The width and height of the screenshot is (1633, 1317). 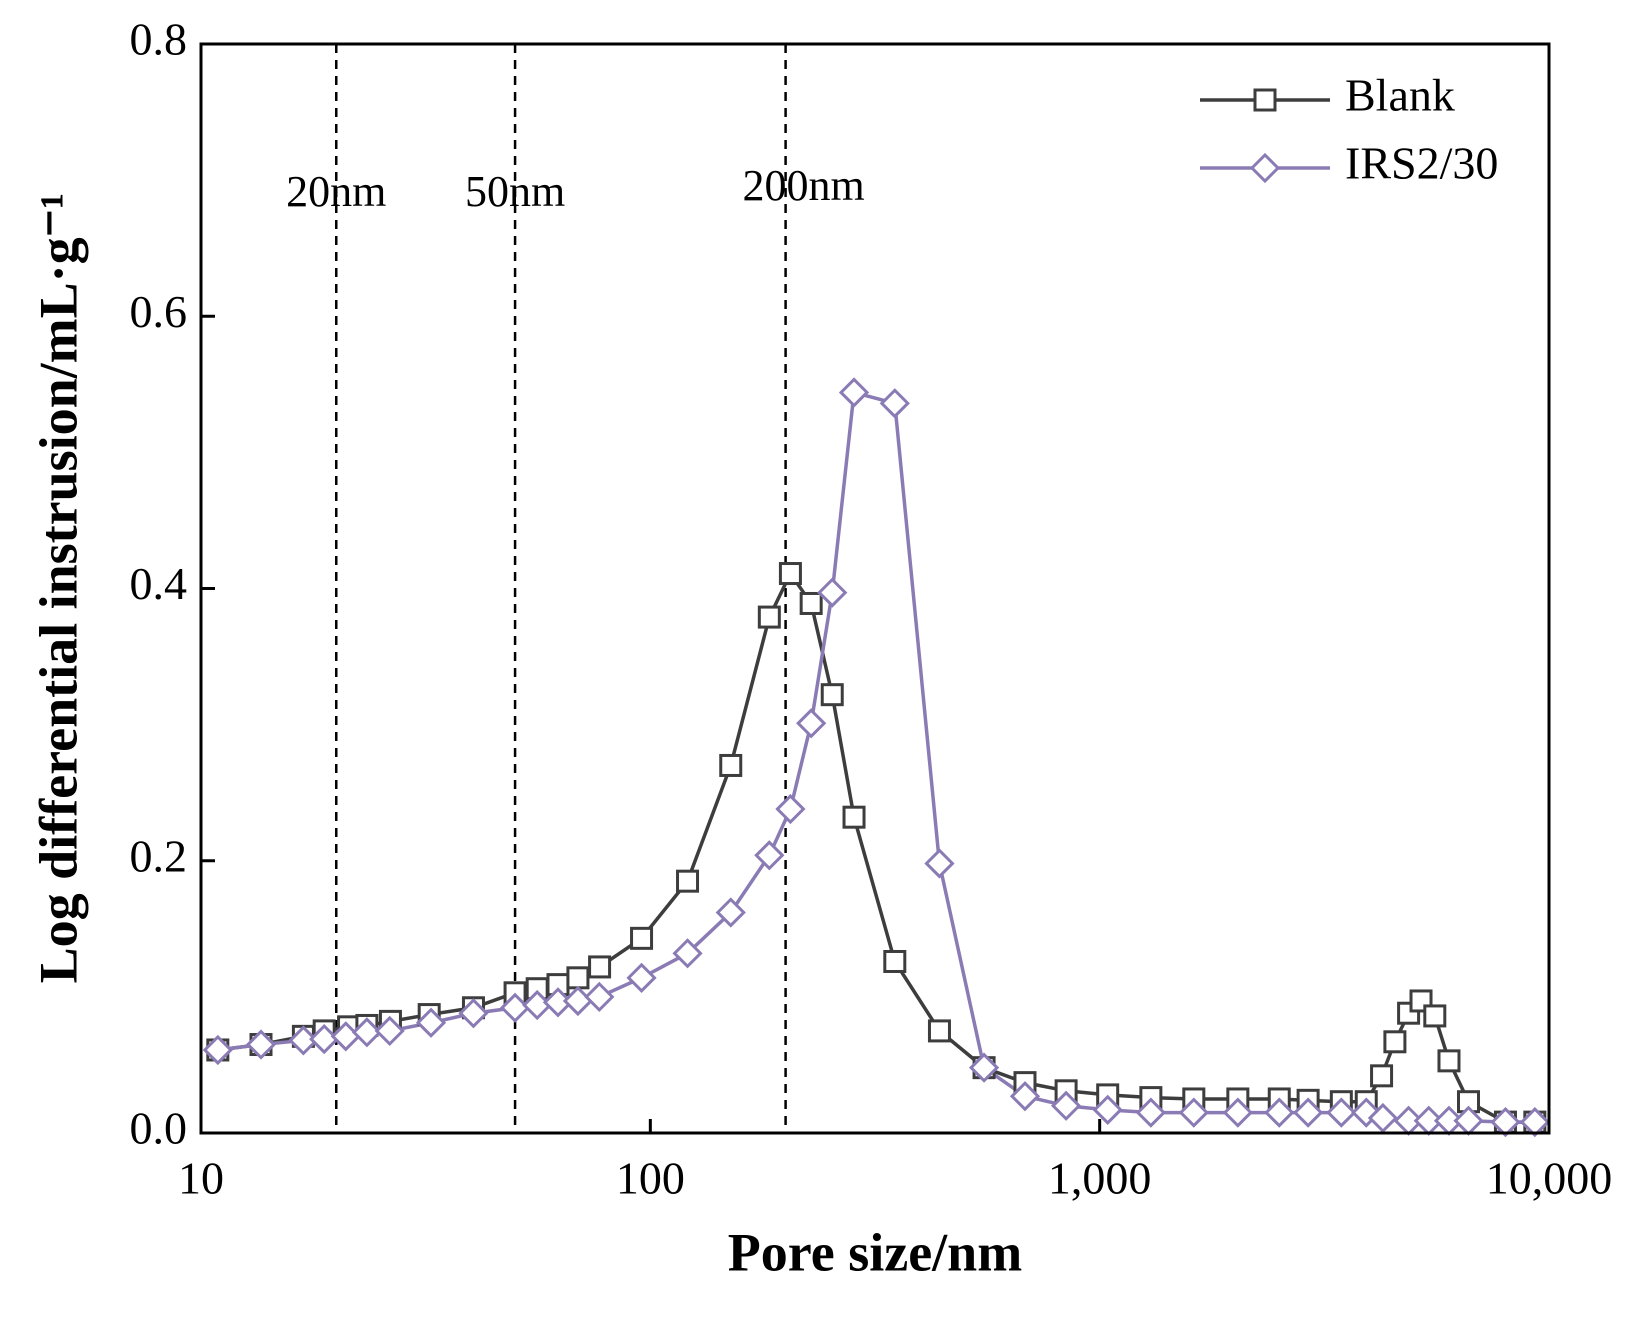 What do you see at coordinates (58, 588) in the screenshot?
I see `y-axis-label: Log differential instrusion/mL·g⁻¹` at bounding box center [58, 588].